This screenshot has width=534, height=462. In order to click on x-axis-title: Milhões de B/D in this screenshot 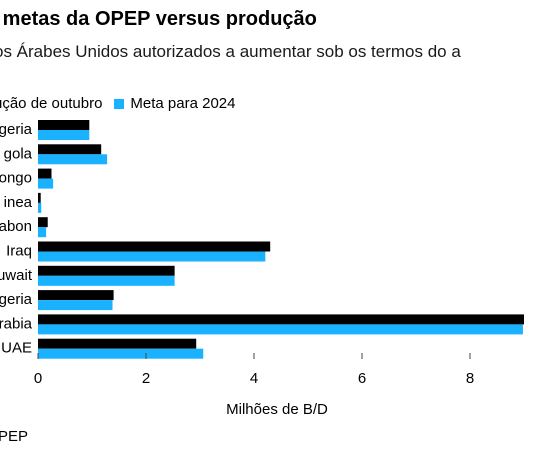, I will do `click(277, 409)`.